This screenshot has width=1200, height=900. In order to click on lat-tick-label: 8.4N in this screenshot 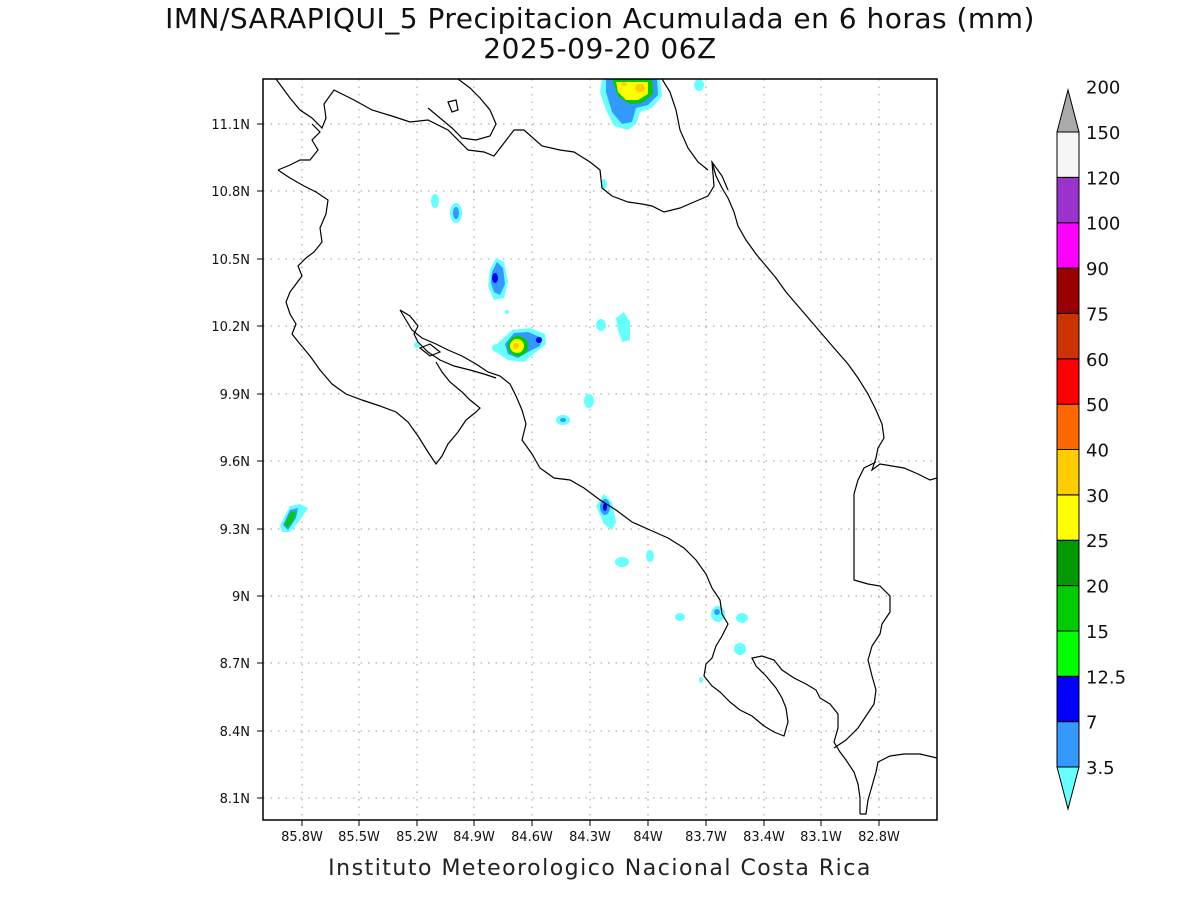, I will do `click(235, 732)`.